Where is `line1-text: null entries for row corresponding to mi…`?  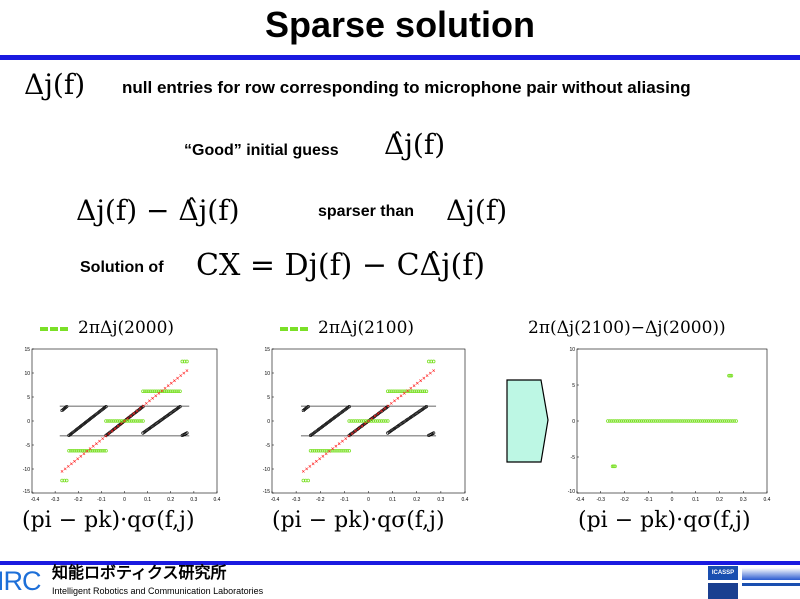
line1-text: null entries for row corresponding to mi… is located at coordinates (406, 87).